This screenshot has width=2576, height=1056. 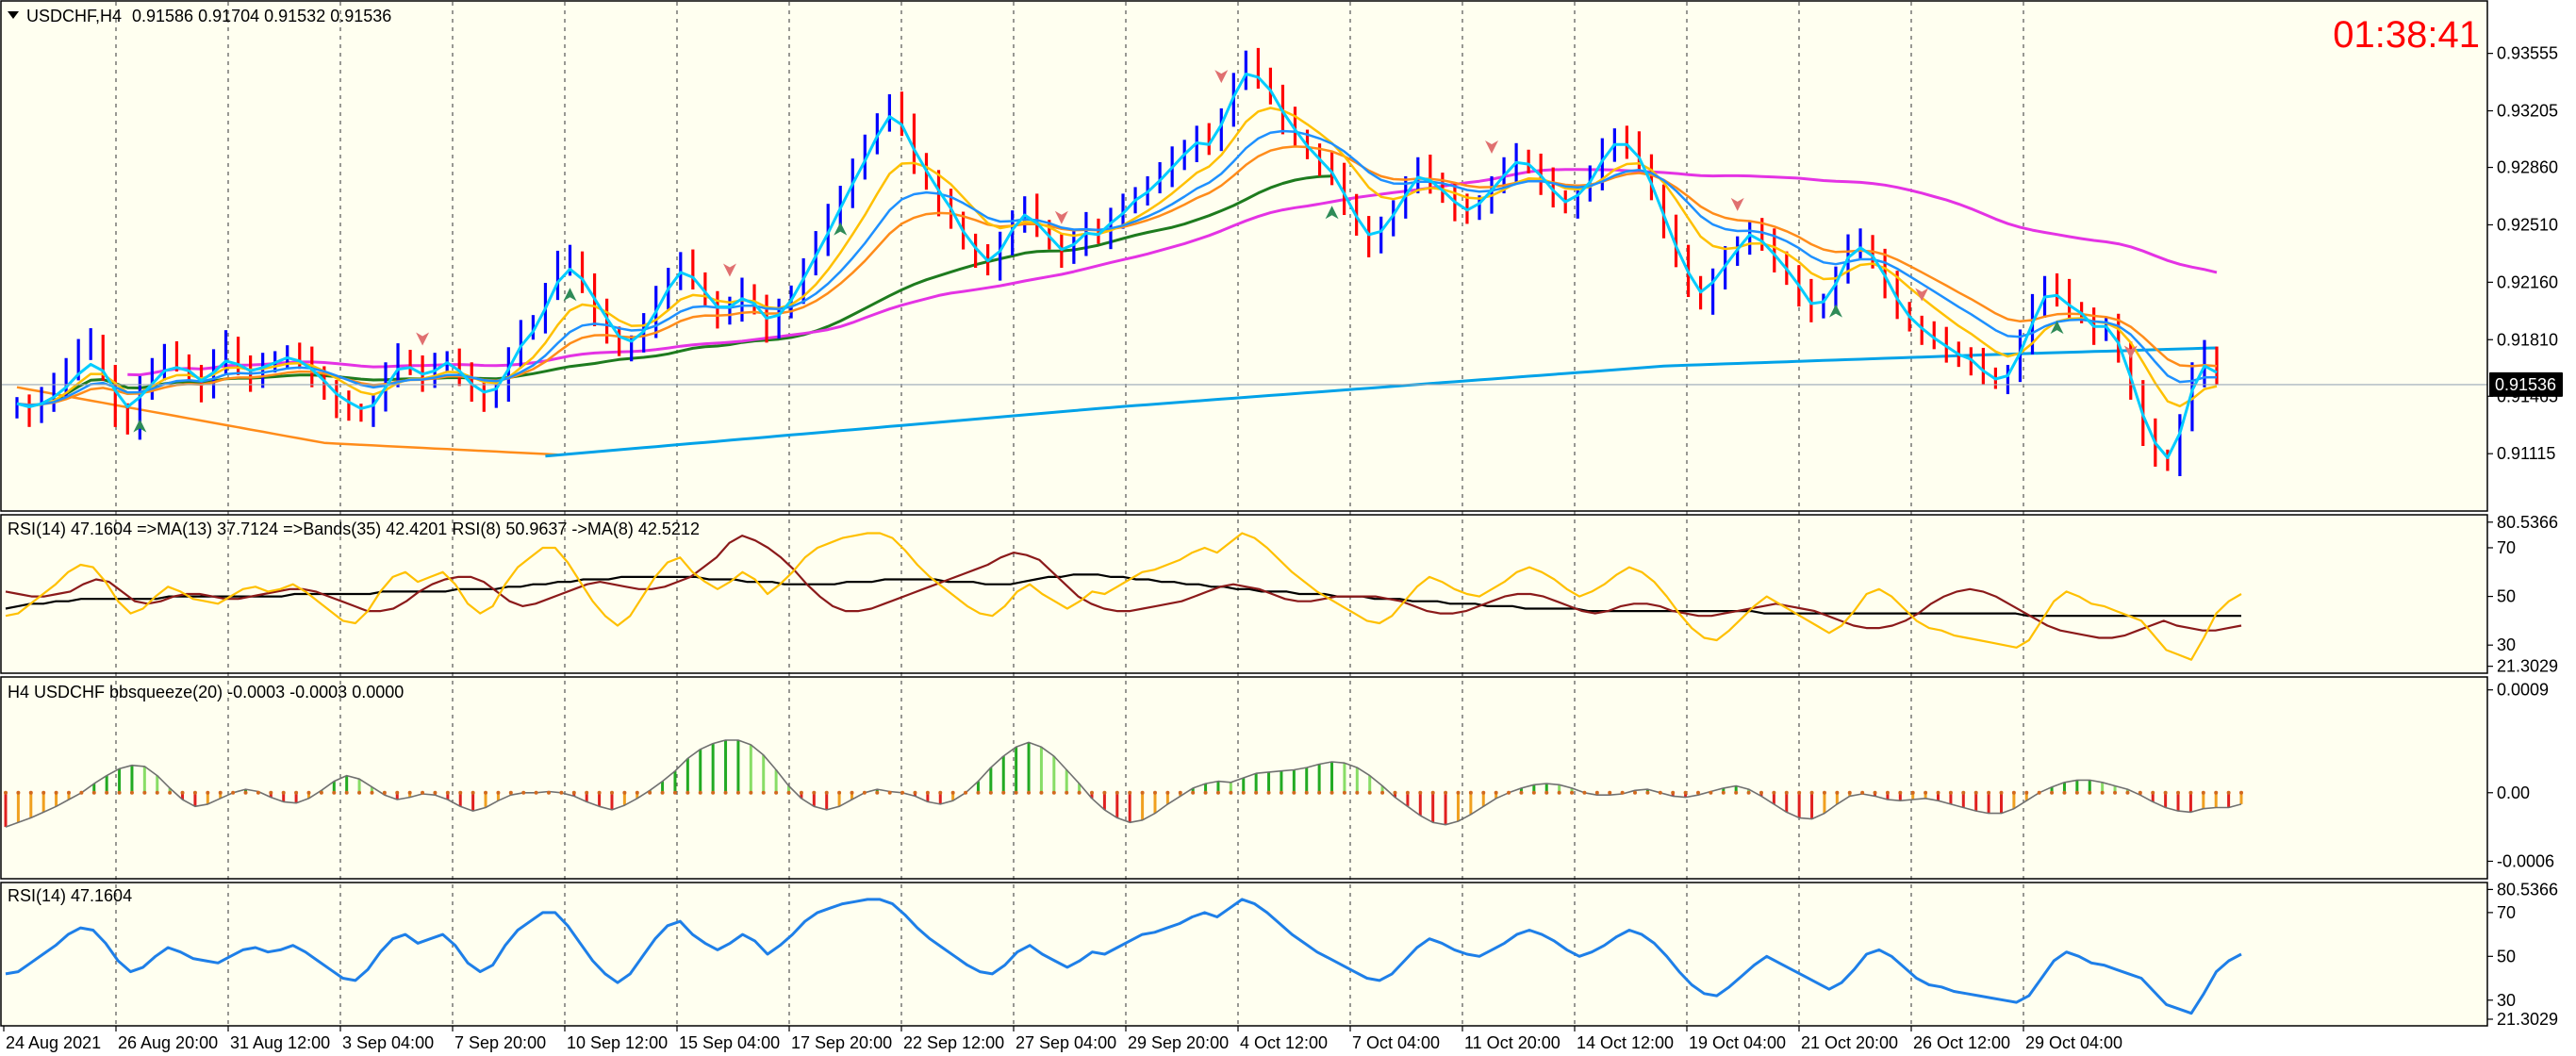 What do you see at coordinates (1284, 1042) in the screenshot?
I see `x-tick-label: 4 Oct 12:00` at bounding box center [1284, 1042].